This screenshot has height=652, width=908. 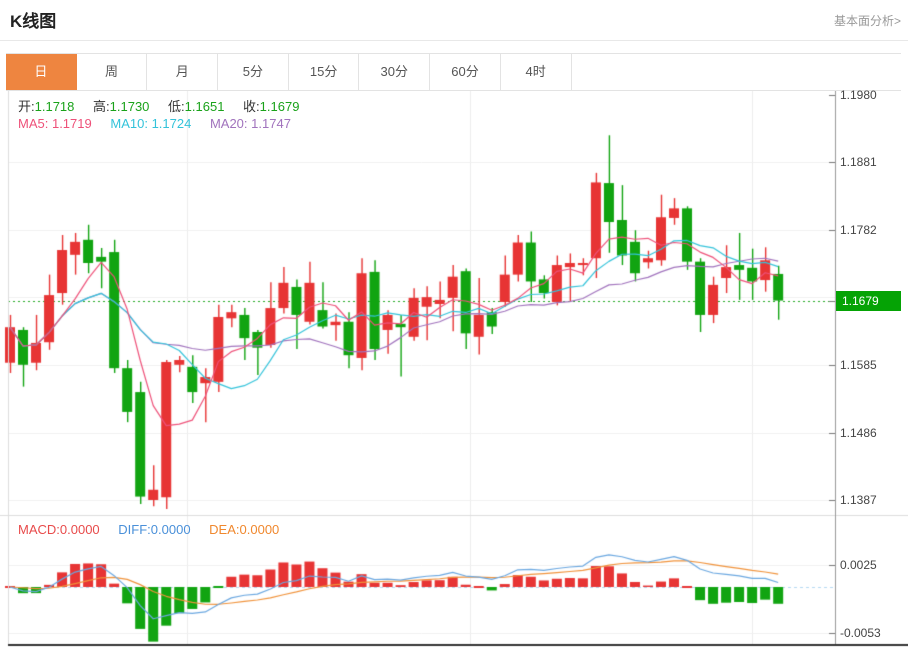 I want to click on low-value: 1.1651, so click(x=204, y=106).